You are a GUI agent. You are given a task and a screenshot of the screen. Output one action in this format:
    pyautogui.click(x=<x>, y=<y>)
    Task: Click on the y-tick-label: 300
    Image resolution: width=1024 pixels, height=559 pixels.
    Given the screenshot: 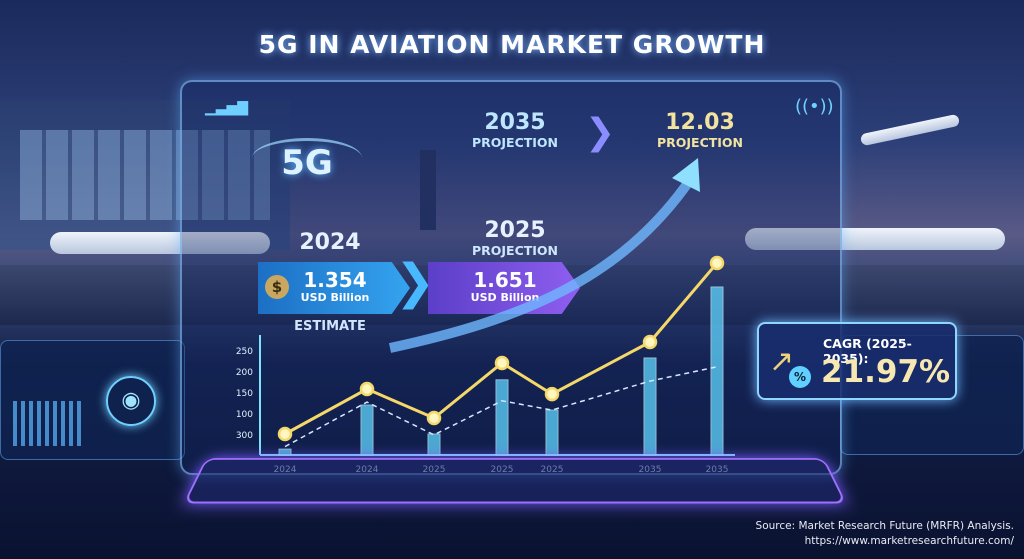 What is the action you would take?
    pyautogui.click(x=244, y=436)
    